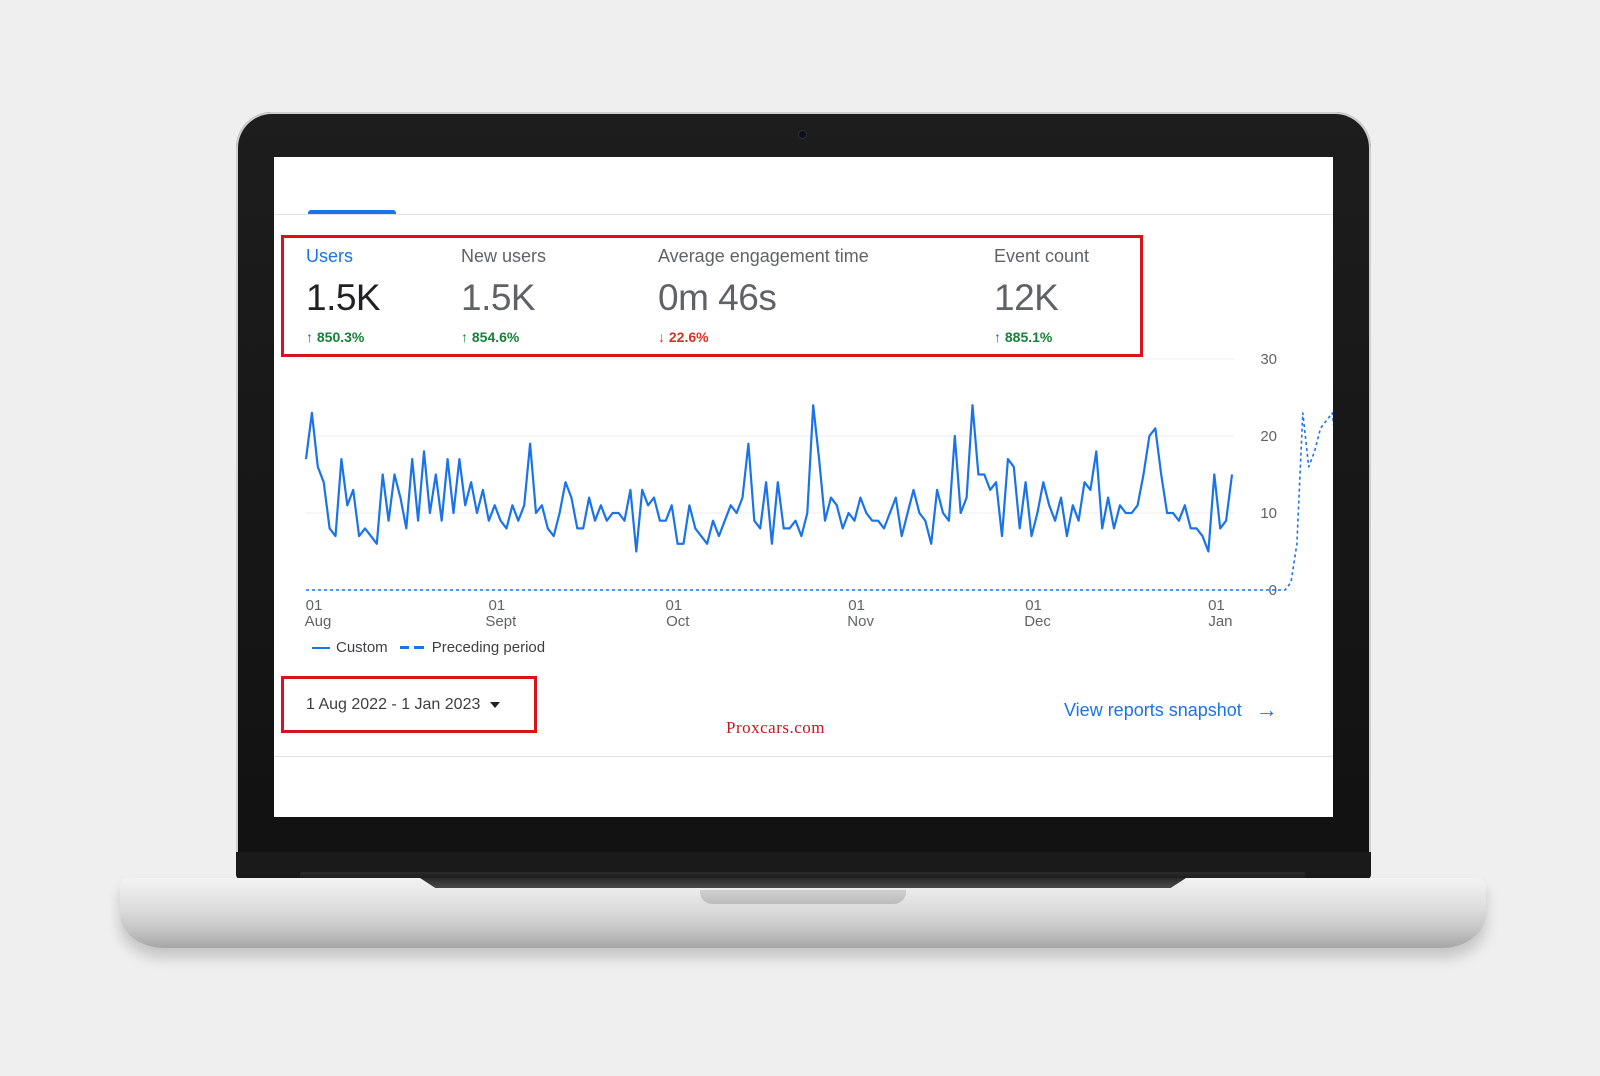 Image resolution: width=1600 pixels, height=1076 pixels. What do you see at coordinates (411, 647) in the screenshot?
I see `dashed-line-swatch` at bounding box center [411, 647].